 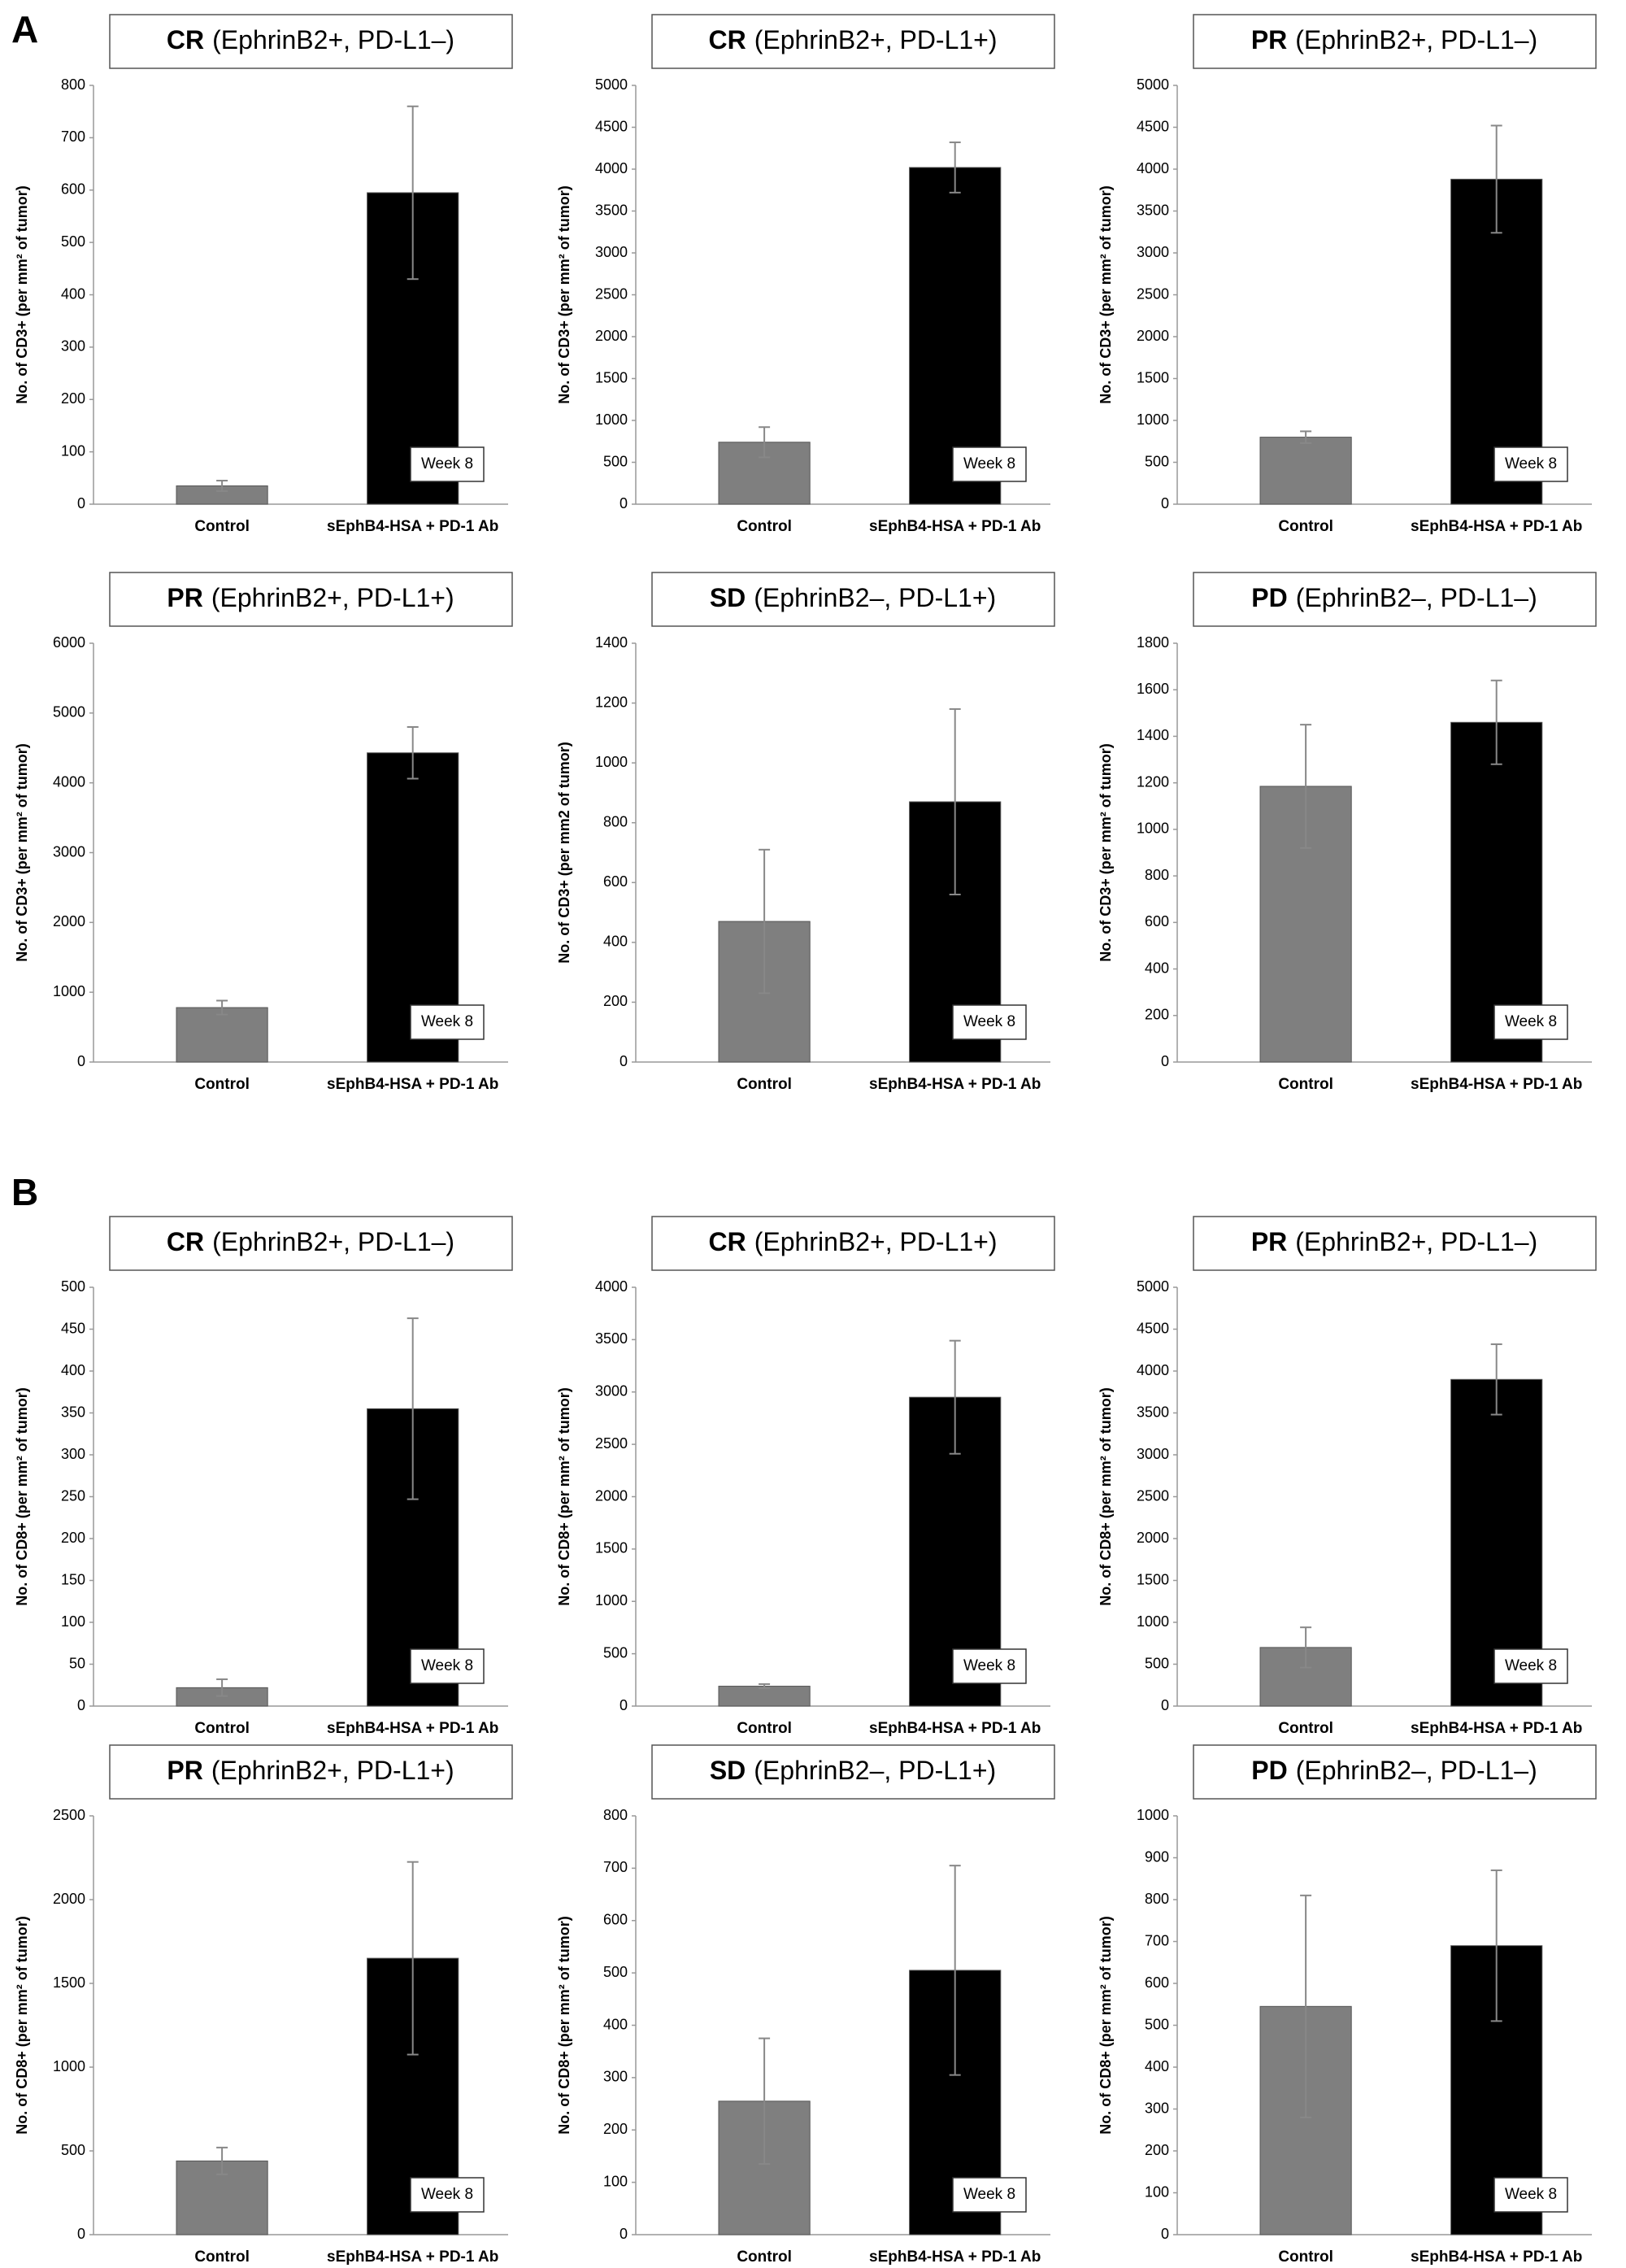 I want to click on chart-title: CR (EphrinB2+, PD-L1+), so click(x=852, y=39).